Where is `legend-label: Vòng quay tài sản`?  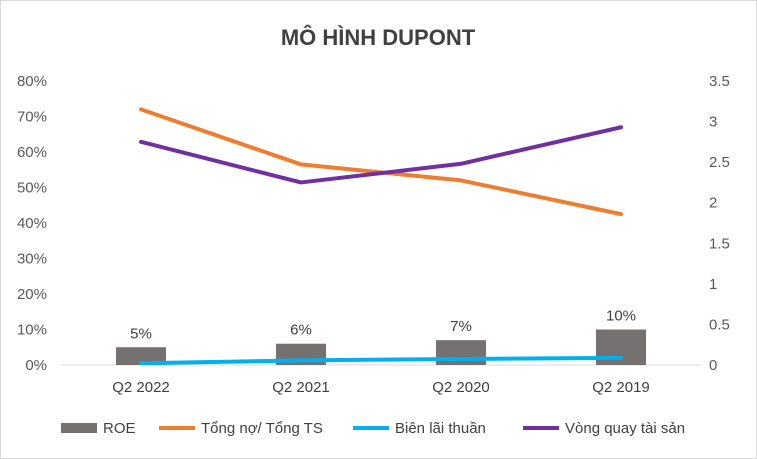
legend-label: Vòng quay tài sản is located at coordinates (625, 428).